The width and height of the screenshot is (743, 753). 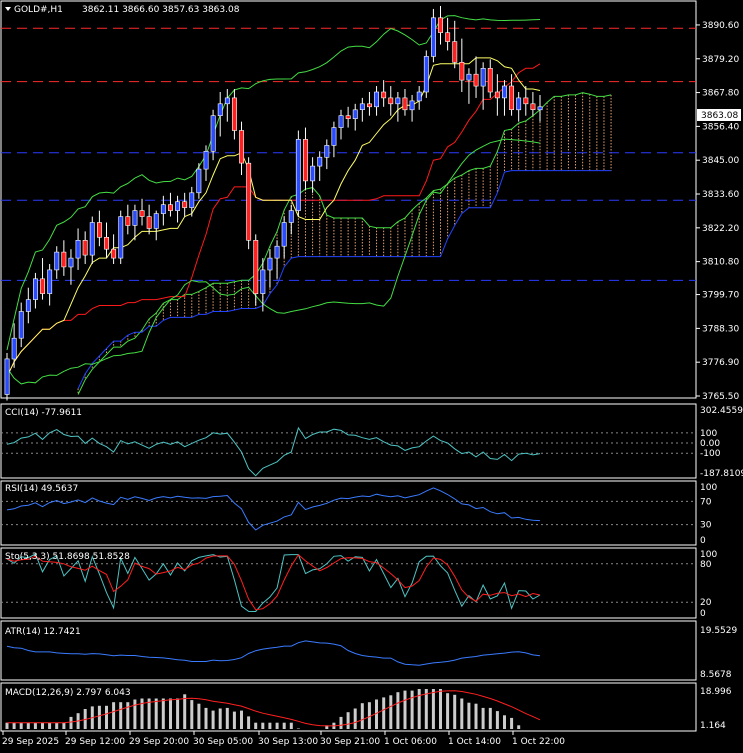 I want to click on panel-tick-label: 1.164, so click(x=713, y=726).